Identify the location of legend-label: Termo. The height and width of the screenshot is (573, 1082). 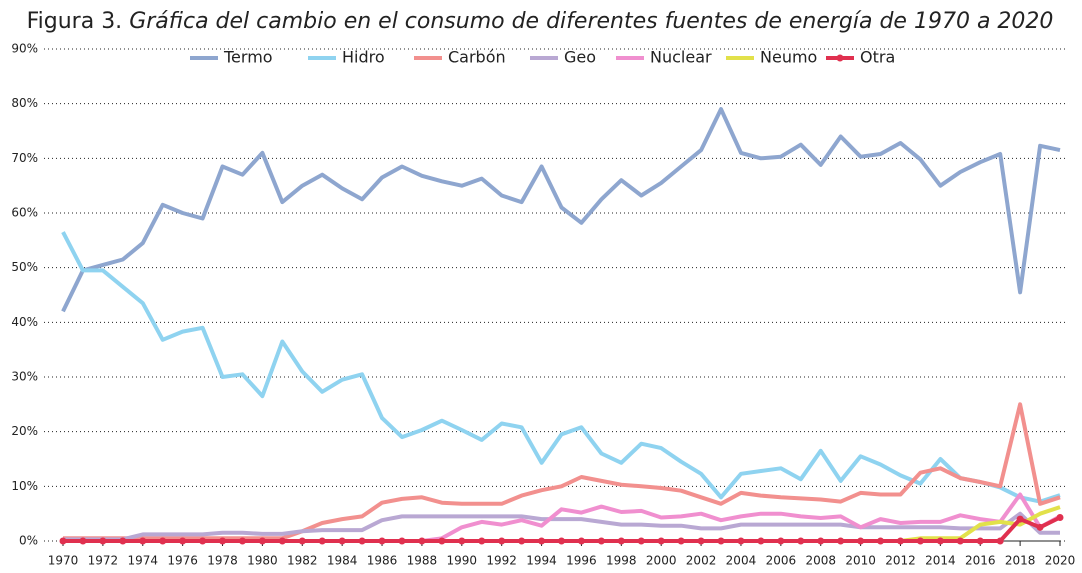
(248, 57).